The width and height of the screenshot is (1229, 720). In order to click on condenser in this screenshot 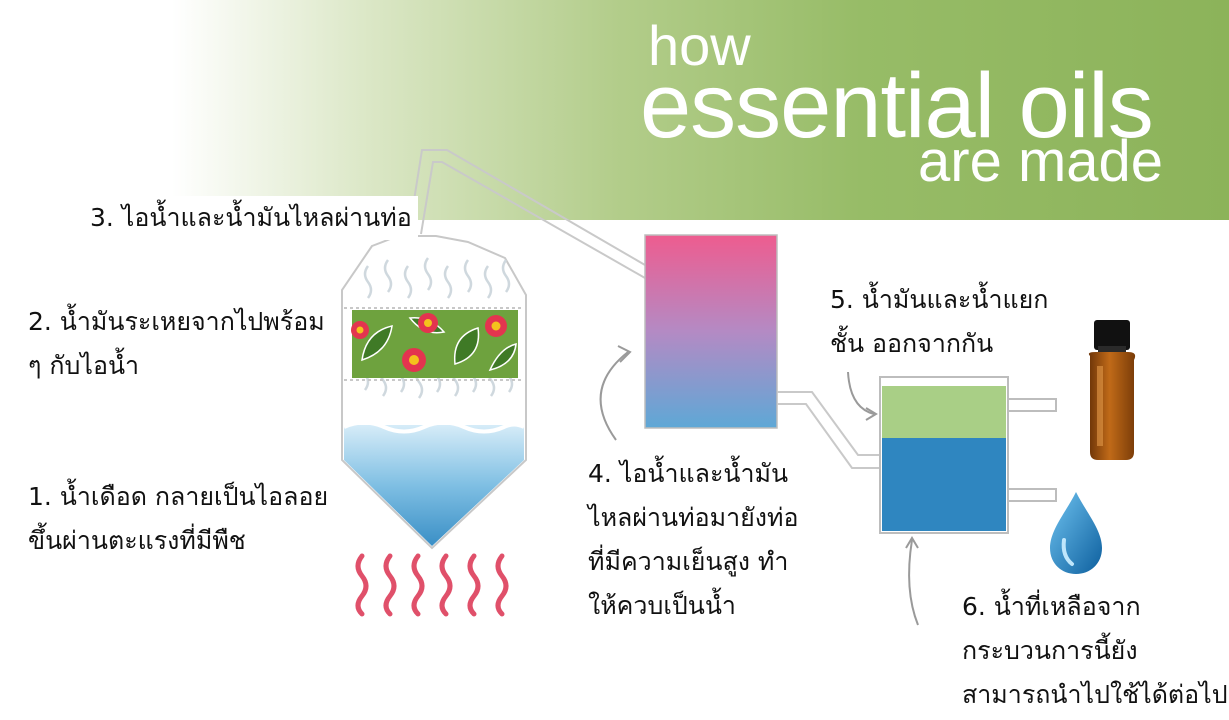, I will do `click(711, 331)`.